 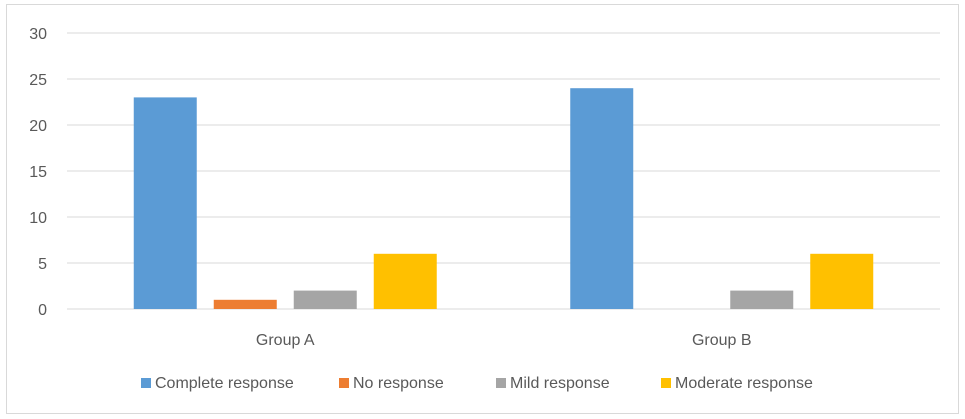 I want to click on y-axis-tick-labels: 0 5 10 15 20 25 30, so click(x=38, y=172).